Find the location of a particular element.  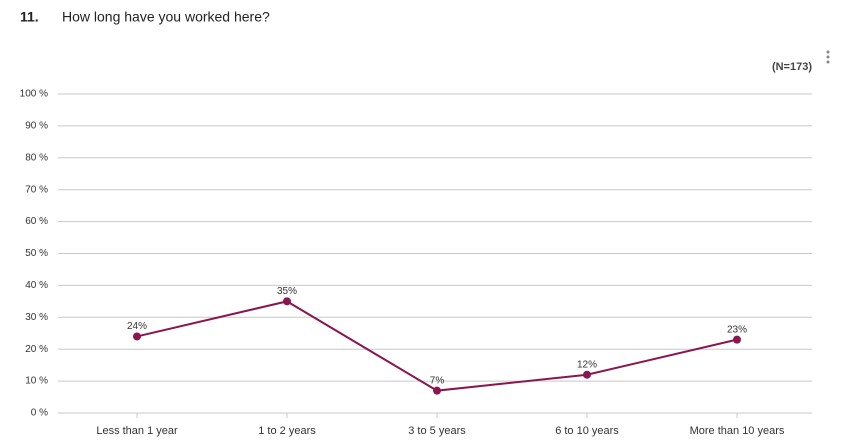

y-tick-label: 10 % is located at coordinates (36, 381).